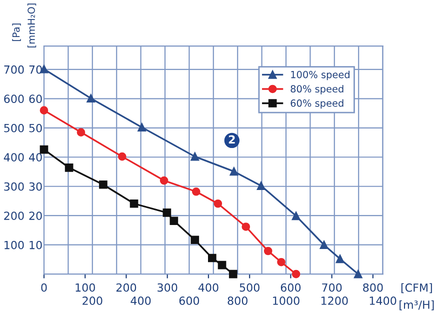 This screenshot has height=324, width=440. What do you see at coordinates (231, 139) in the screenshot?
I see `annotation: 2` at bounding box center [231, 139].